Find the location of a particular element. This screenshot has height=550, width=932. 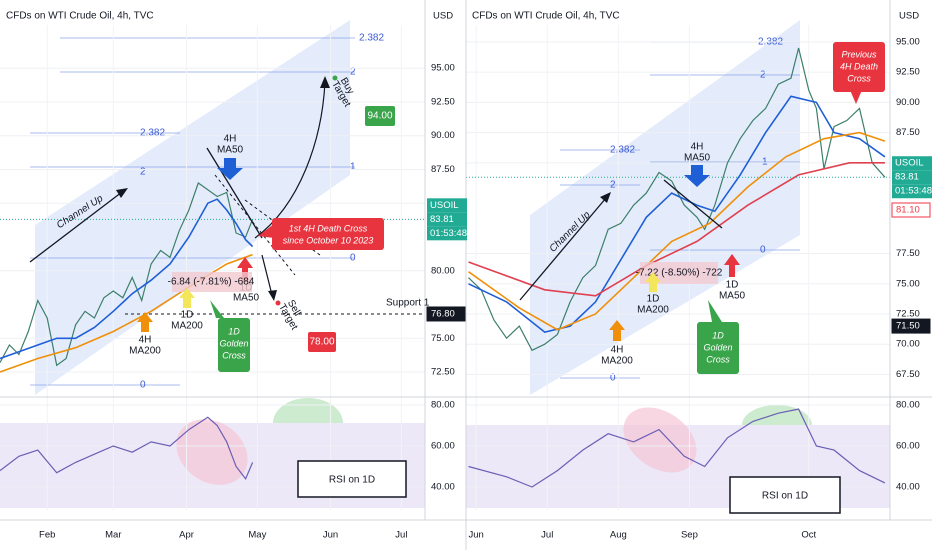

price-marker-label: 71.50 is located at coordinates (908, 326).